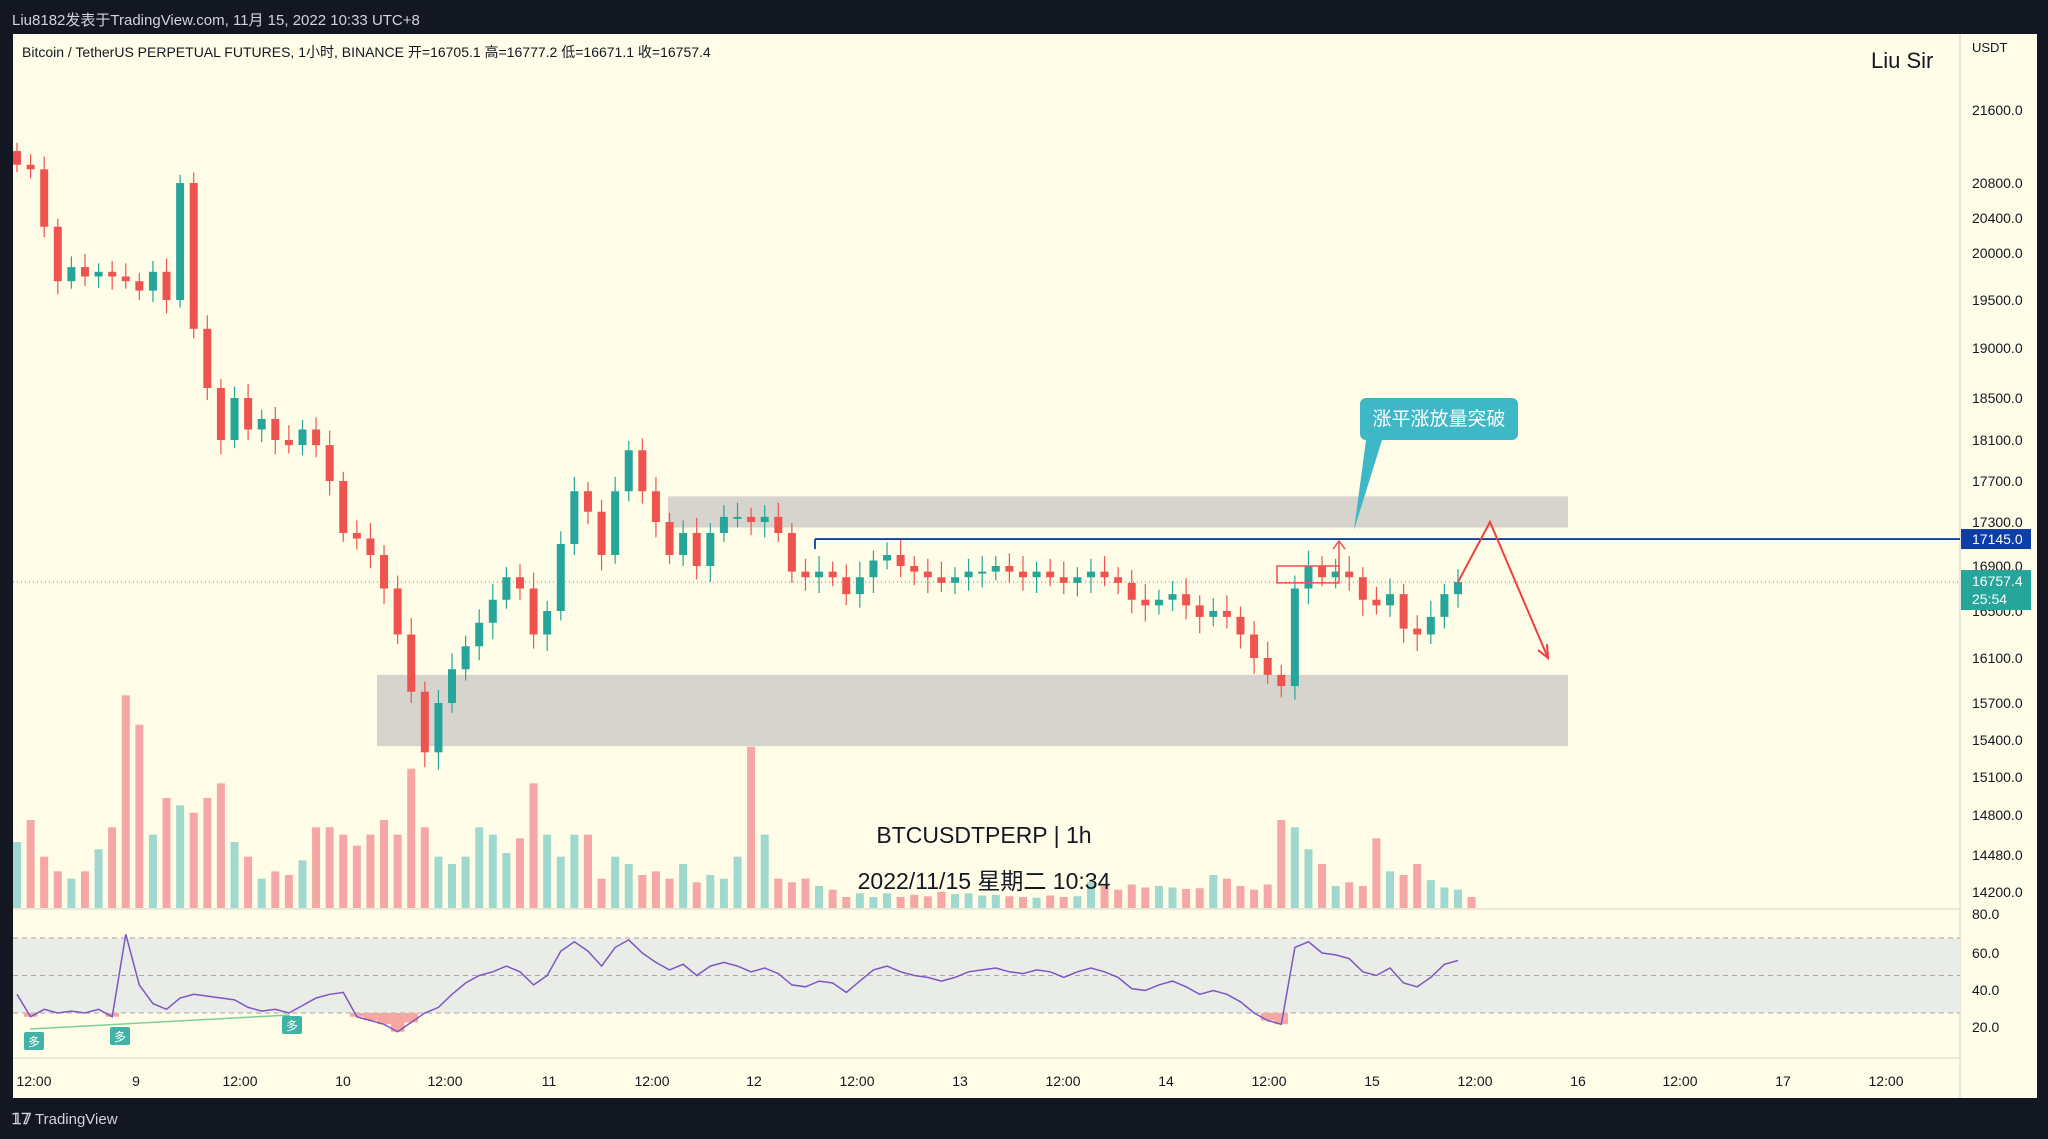  What do you see at coordinates (1474, 1081) in the screenshot?
I see `time-axis-label: 12:00` at bounding box center [1474, 1081].